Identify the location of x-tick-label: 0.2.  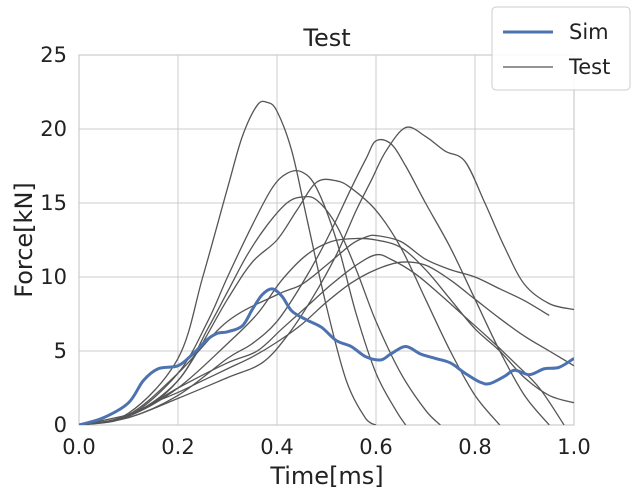
(177, 447).